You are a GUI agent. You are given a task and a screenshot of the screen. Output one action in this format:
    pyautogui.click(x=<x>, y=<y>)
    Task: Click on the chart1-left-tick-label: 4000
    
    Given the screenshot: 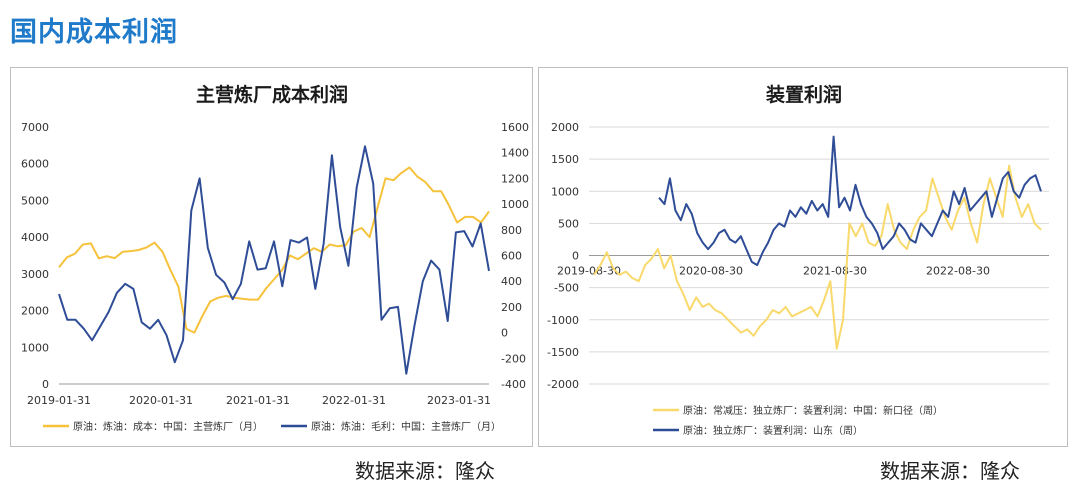 What is the action you would take?
    pyautogui.click(x=35, y=237)
    